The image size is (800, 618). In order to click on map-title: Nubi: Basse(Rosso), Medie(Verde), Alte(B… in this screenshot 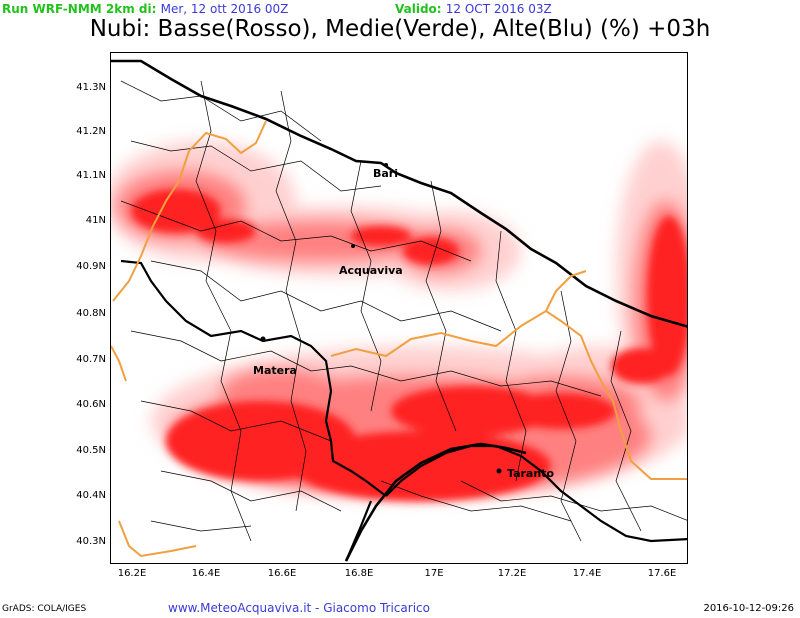, I will do `click(400, 29)`.